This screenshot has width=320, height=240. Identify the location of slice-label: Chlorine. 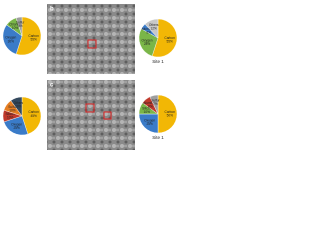
(15, 25).